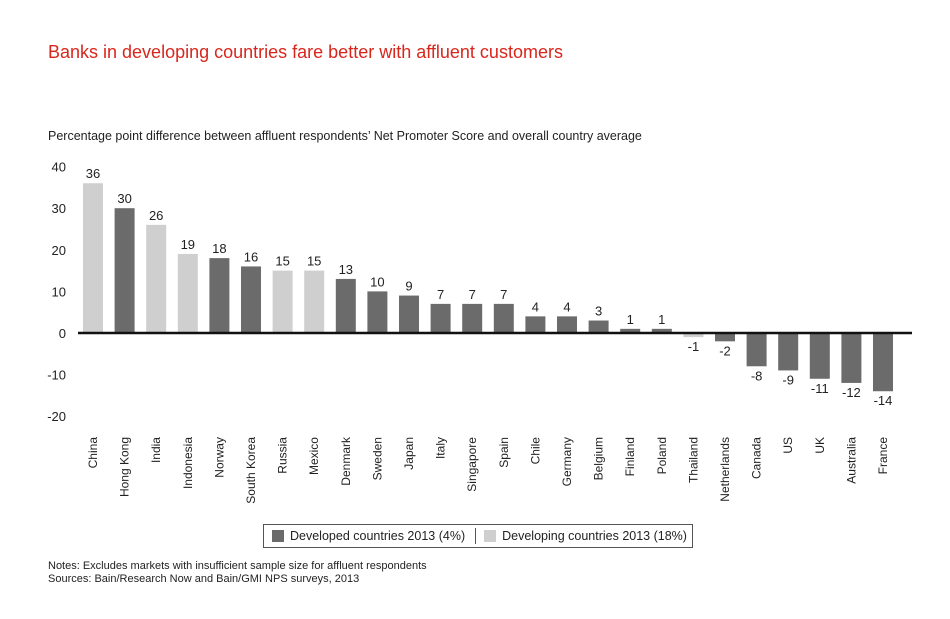 This screenshot has height=619, width=950. What do you see at coordinates (62, 333) in the screenshot?
I see `y-tick-label: 0` at bounding box center [62, 333].